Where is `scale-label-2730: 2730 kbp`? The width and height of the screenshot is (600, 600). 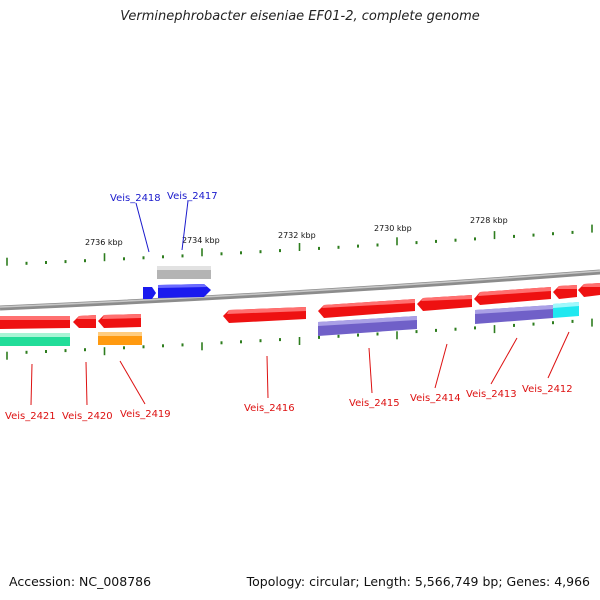 scale-label-2730: 2730 kbp is located at coordinates (393, 228).